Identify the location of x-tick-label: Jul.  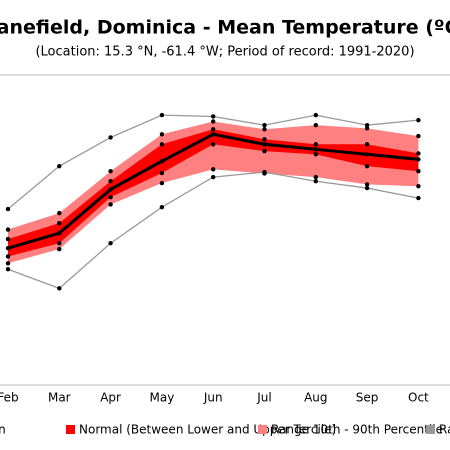
(263, 398).